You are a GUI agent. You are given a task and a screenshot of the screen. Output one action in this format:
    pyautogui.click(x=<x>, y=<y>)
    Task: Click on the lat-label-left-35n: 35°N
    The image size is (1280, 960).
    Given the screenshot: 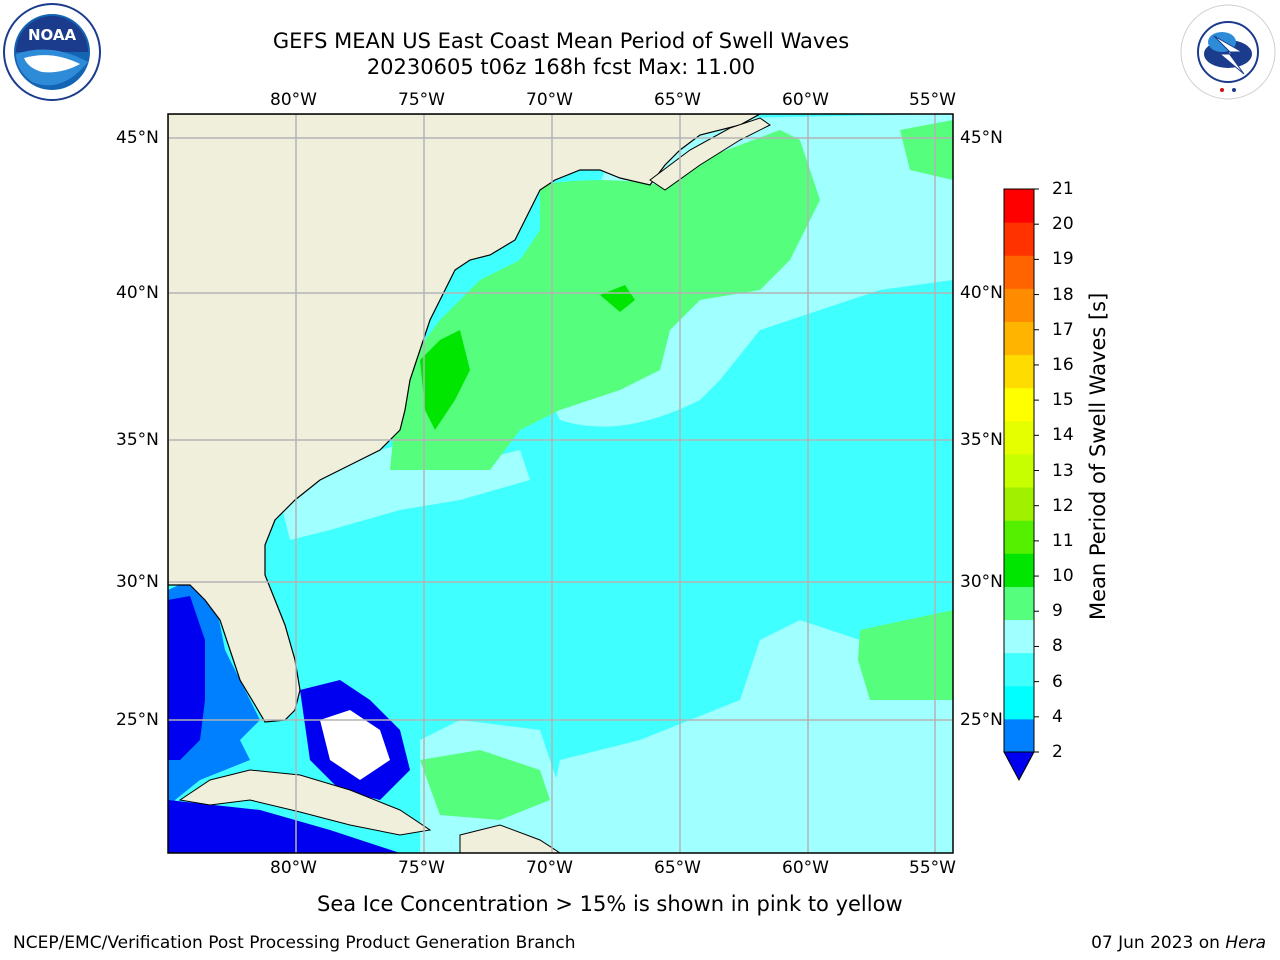 What is the action you would take?
    pyautogui.click(x=137, y=440)
    